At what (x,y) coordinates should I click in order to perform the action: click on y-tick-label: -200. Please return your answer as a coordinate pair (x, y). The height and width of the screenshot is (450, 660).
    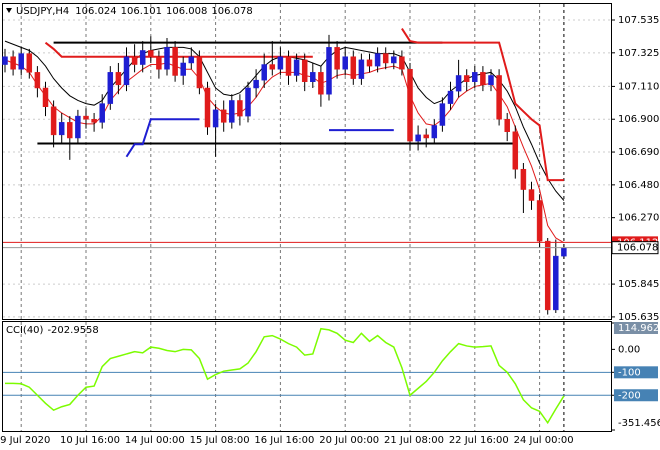
    Looking at the image, I should click on (629, 395).